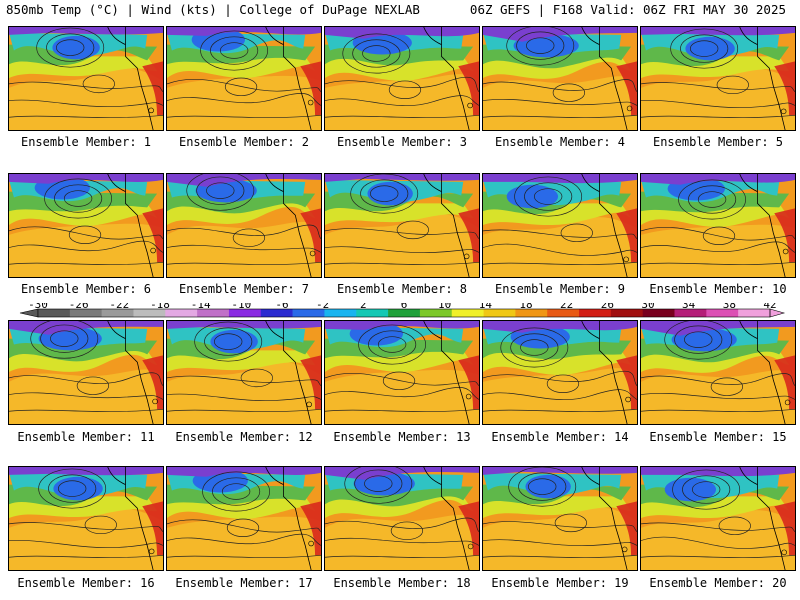 The width and height of the screenshot is (800, 600). I want to click on ensemble-member-label-9: Ensemble Member: 9, so click(560, 289).